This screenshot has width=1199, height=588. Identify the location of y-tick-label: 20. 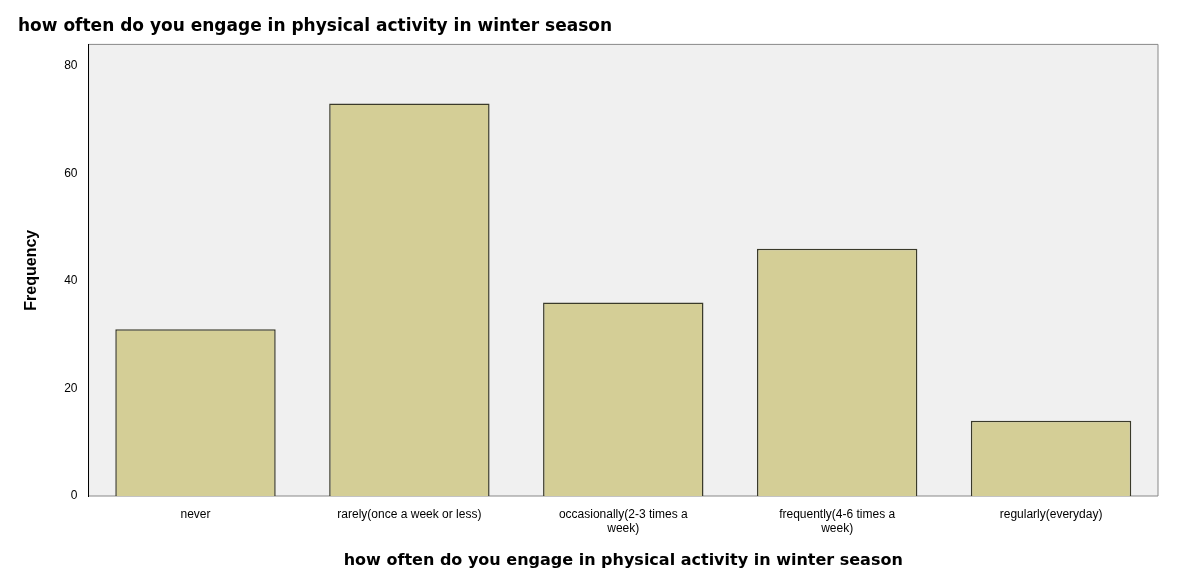
(71, 387).